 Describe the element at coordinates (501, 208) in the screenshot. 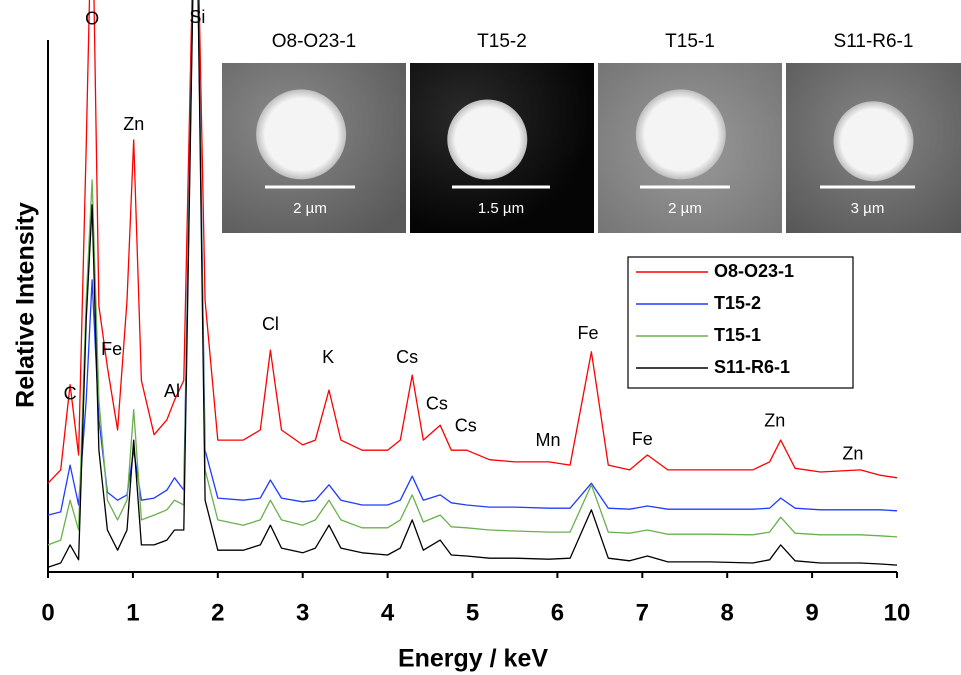

I see `scale-bar-label: 1.5 µm` at that location.